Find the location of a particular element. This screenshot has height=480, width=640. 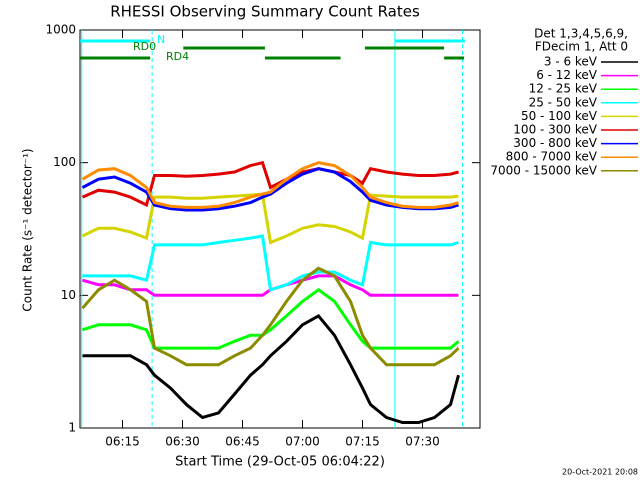

x-tick-label: 06:15 is located at coordinates (122, 442).